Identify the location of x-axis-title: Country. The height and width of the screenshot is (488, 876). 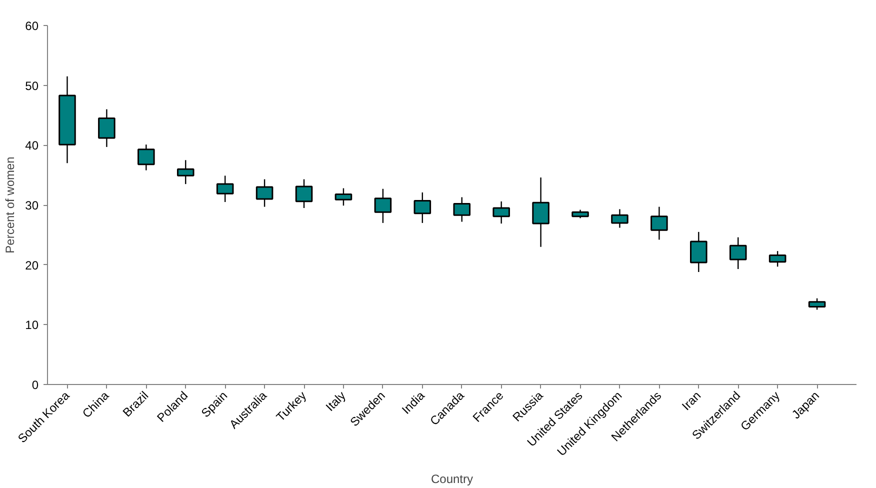
(452, 479).